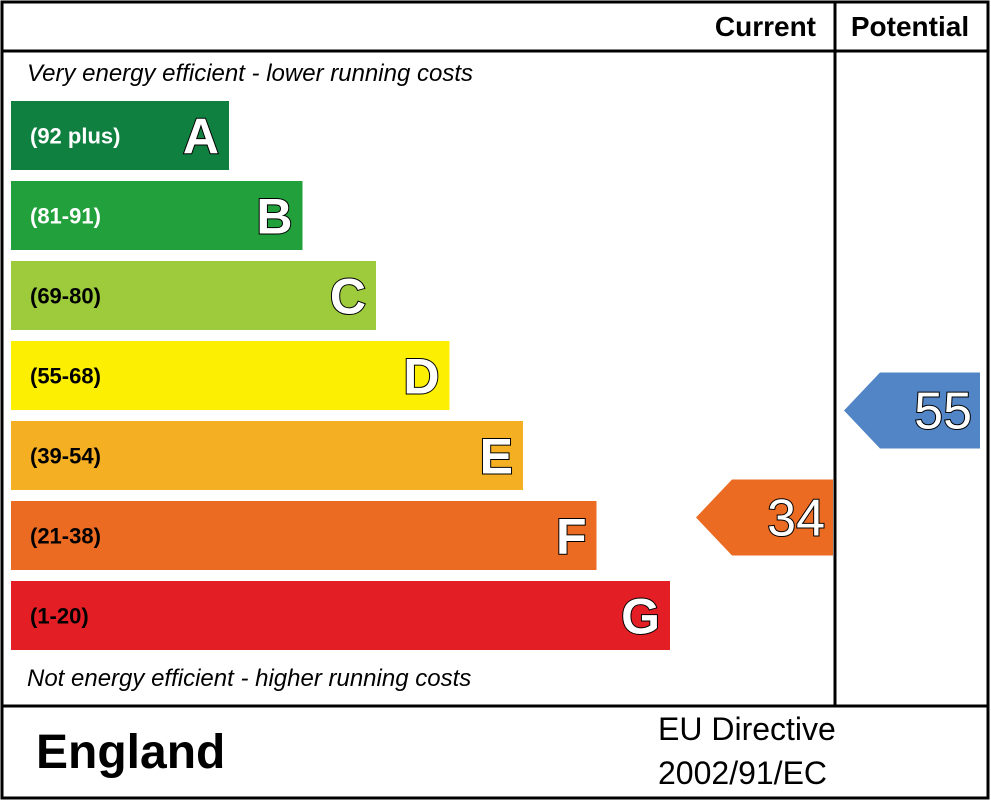 This screenshot has width=991, height=800. I want to click on band-letter-d: D, so click(421, 377).